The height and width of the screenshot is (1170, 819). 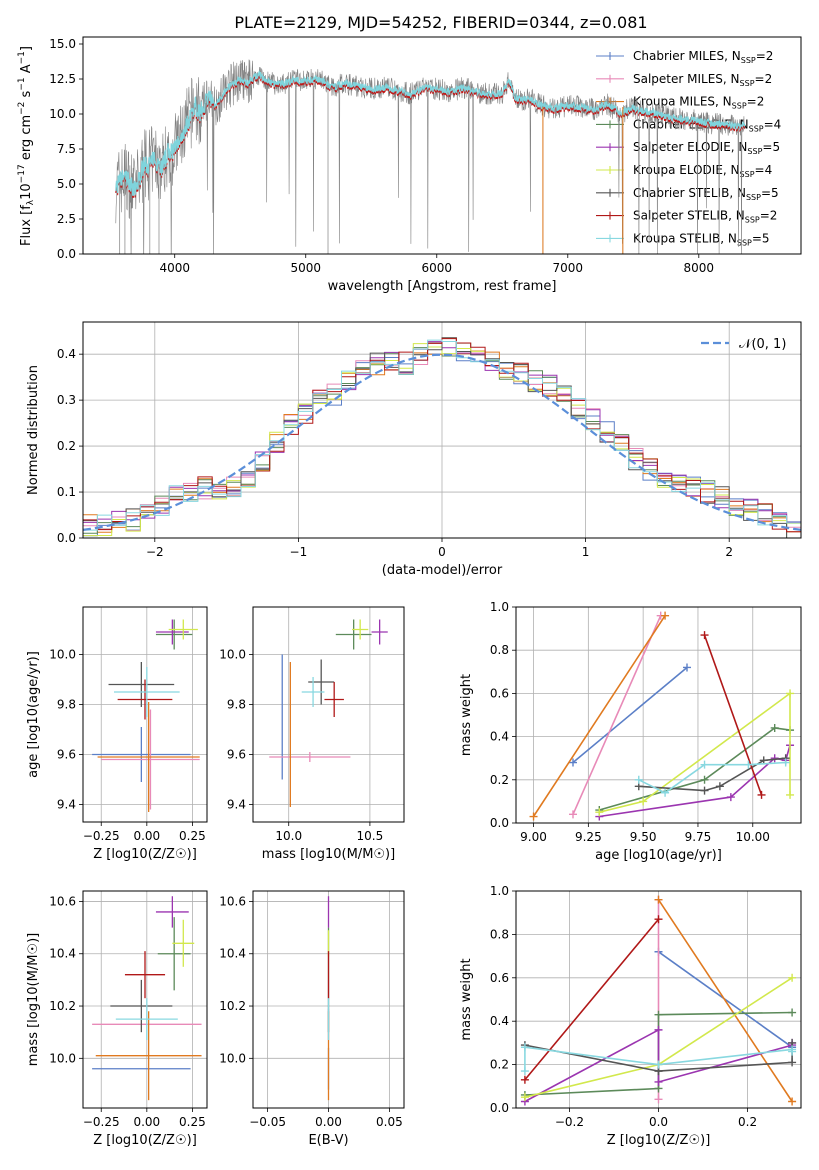 What do you see at coordinates (680, 103) in the screenshot?
I see `legend-entry: Kroupa MILES, NSSP=2` at bounding box center [680, 103].